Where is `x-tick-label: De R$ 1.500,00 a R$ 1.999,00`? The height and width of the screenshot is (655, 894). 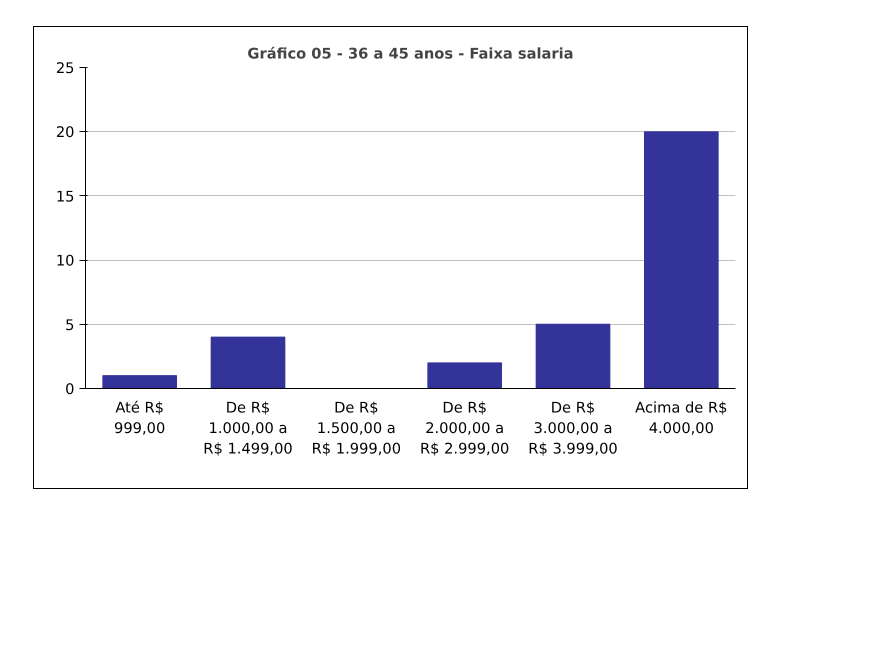 x-tick-label: De R$ 1.500,00 a R$ 1.999,00 is located at coordinates (357, 429).